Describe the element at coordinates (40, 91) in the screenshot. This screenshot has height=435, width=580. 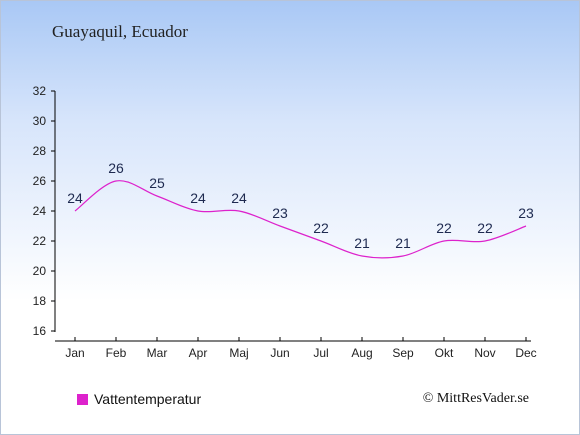
I see `y-tick-label: 32` at that location.